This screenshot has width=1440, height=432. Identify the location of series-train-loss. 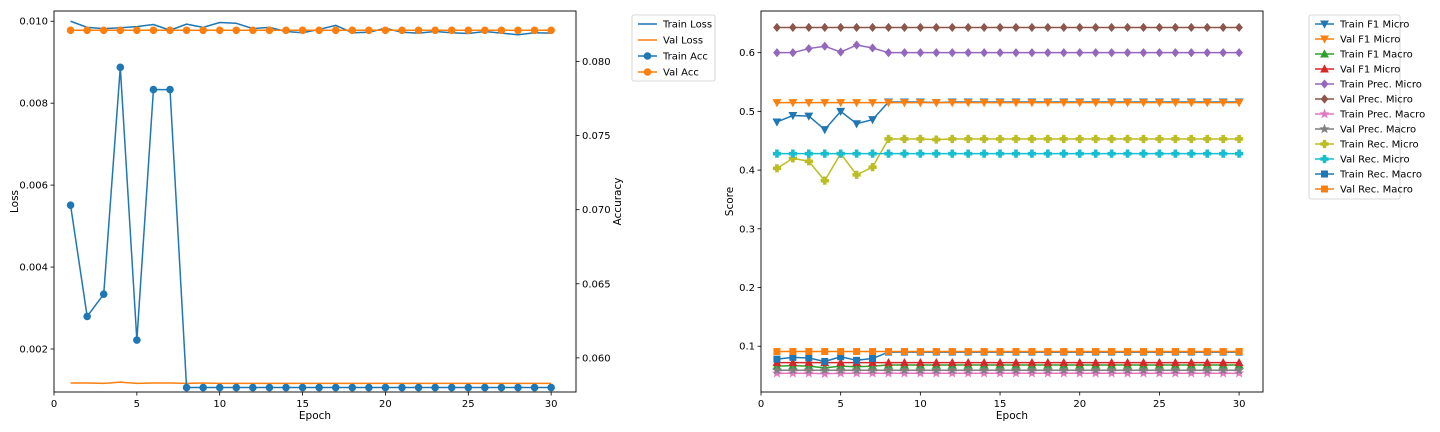
(311, 28).